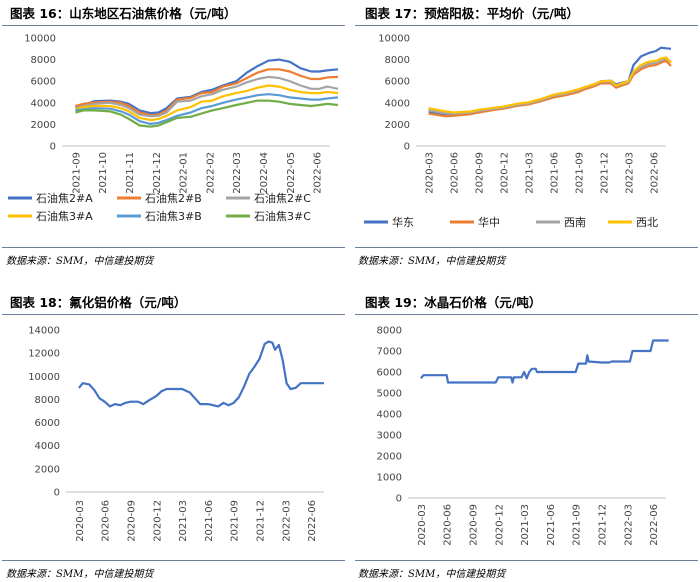 This screenshot has width=700, height=582. What do you see at coordinates (403, 222) in the screenshot?
I see `legend-label: 华东` at bounding box center [403, 222].